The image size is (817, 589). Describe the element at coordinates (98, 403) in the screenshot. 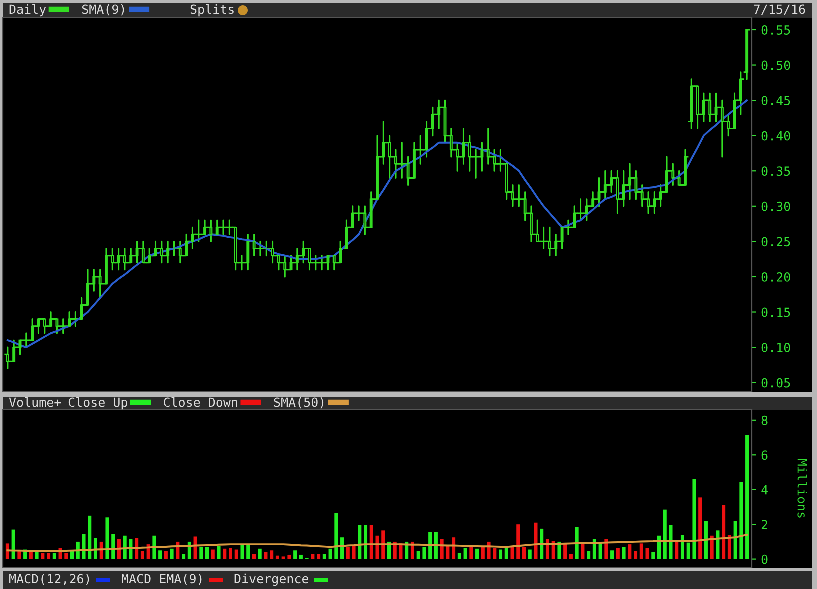

I see `legend-label: Close Up` at that location.